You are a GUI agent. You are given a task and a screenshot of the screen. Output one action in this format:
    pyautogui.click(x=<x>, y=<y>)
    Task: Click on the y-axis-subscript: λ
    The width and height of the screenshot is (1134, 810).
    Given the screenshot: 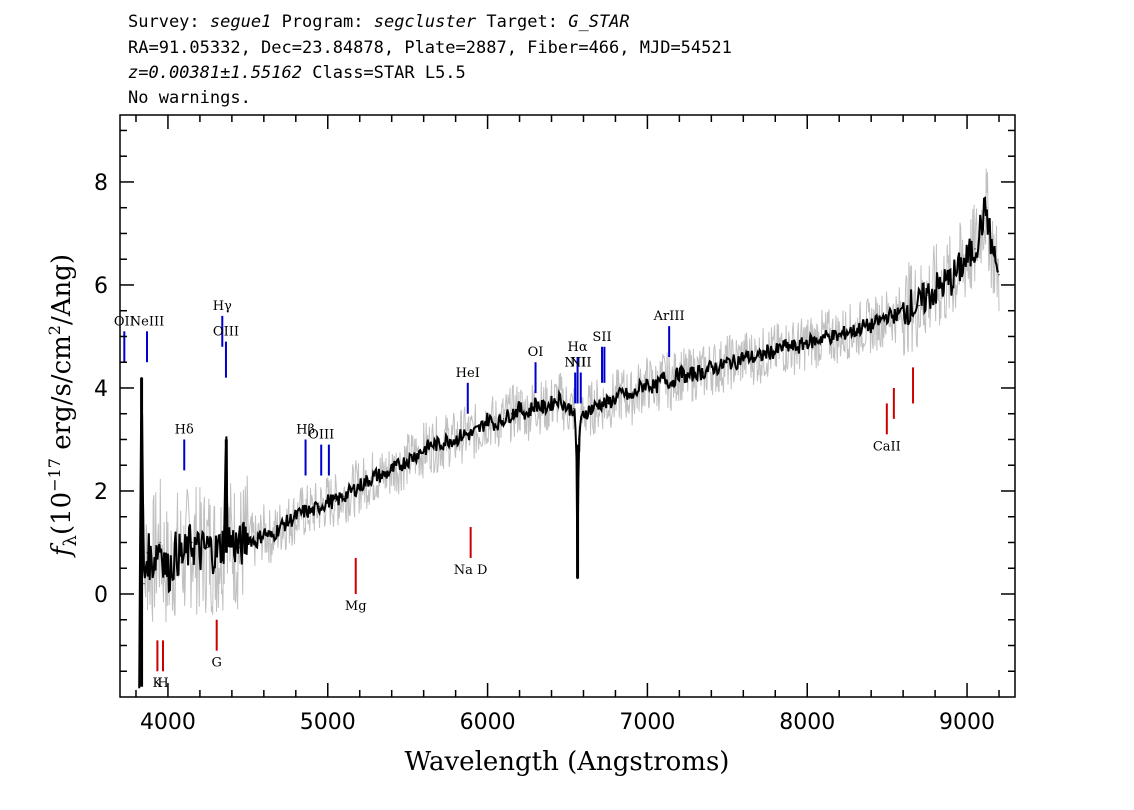 What is the action you would take?
    pyautogui.click(x=70, y=540)
    